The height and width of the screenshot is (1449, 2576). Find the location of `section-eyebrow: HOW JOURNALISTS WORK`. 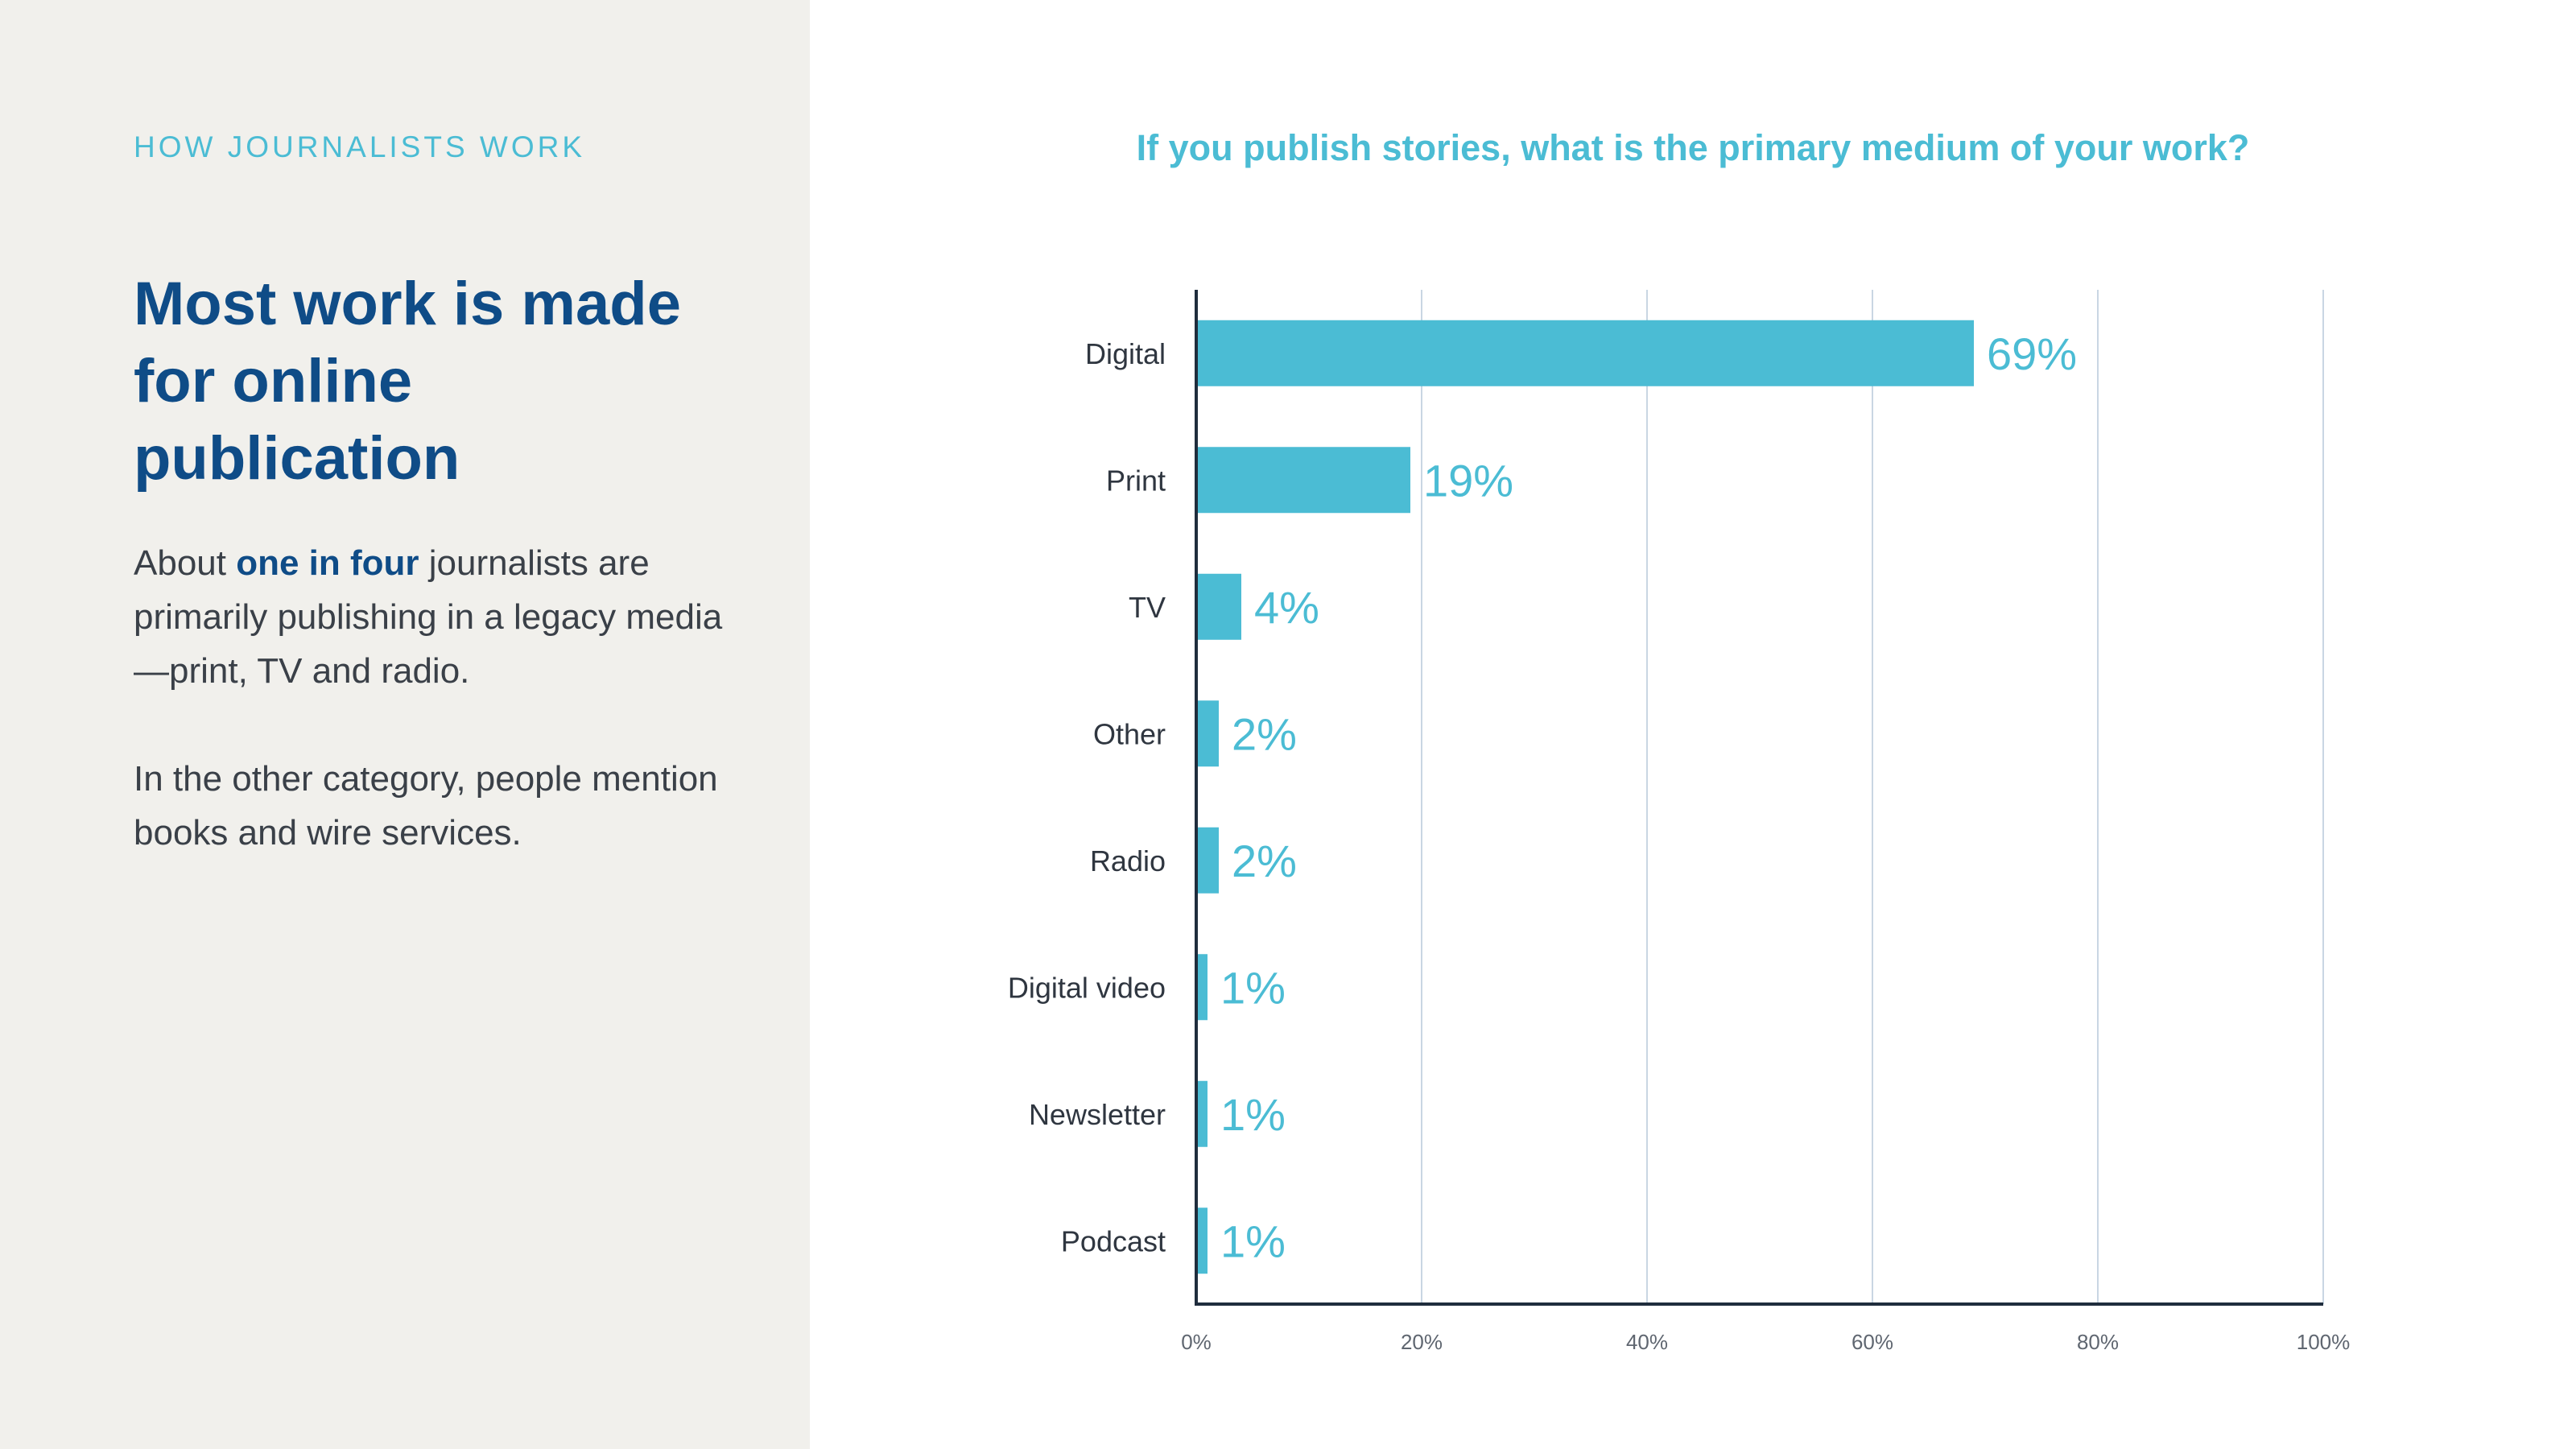

section-eyebrow: HOW JOURNALISTS WORK is located at coordinates (360, 146).